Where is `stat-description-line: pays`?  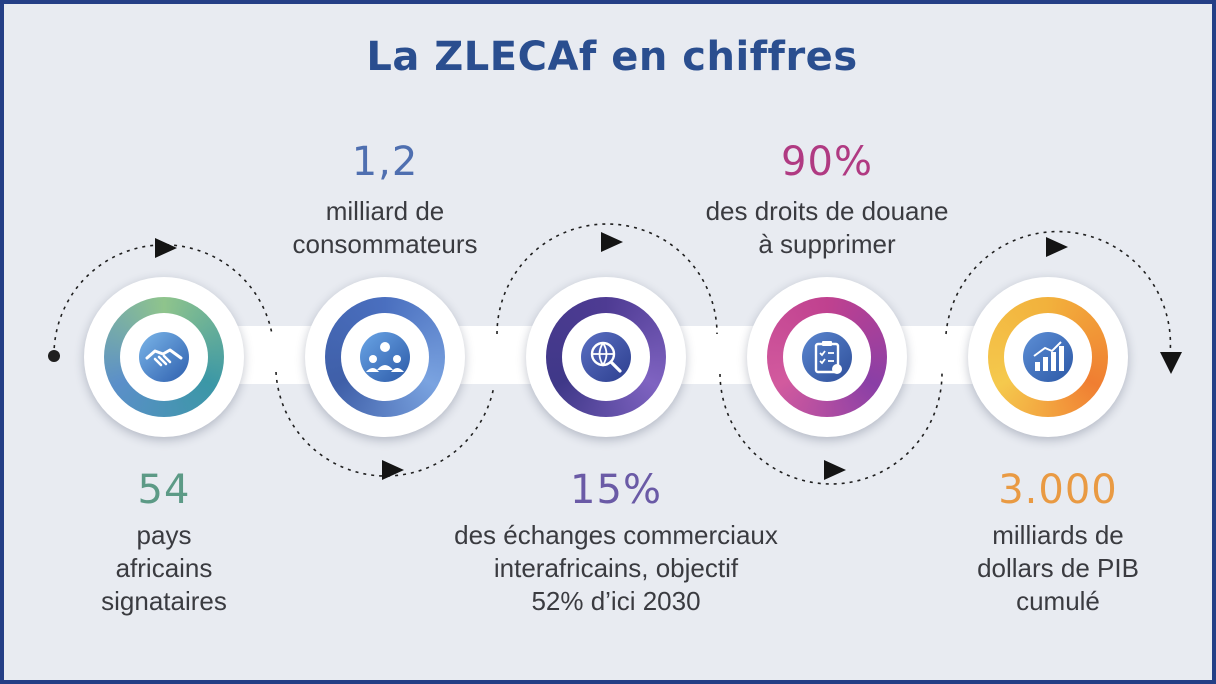 stat-description-line: pays is located at coordinates (164, 535).